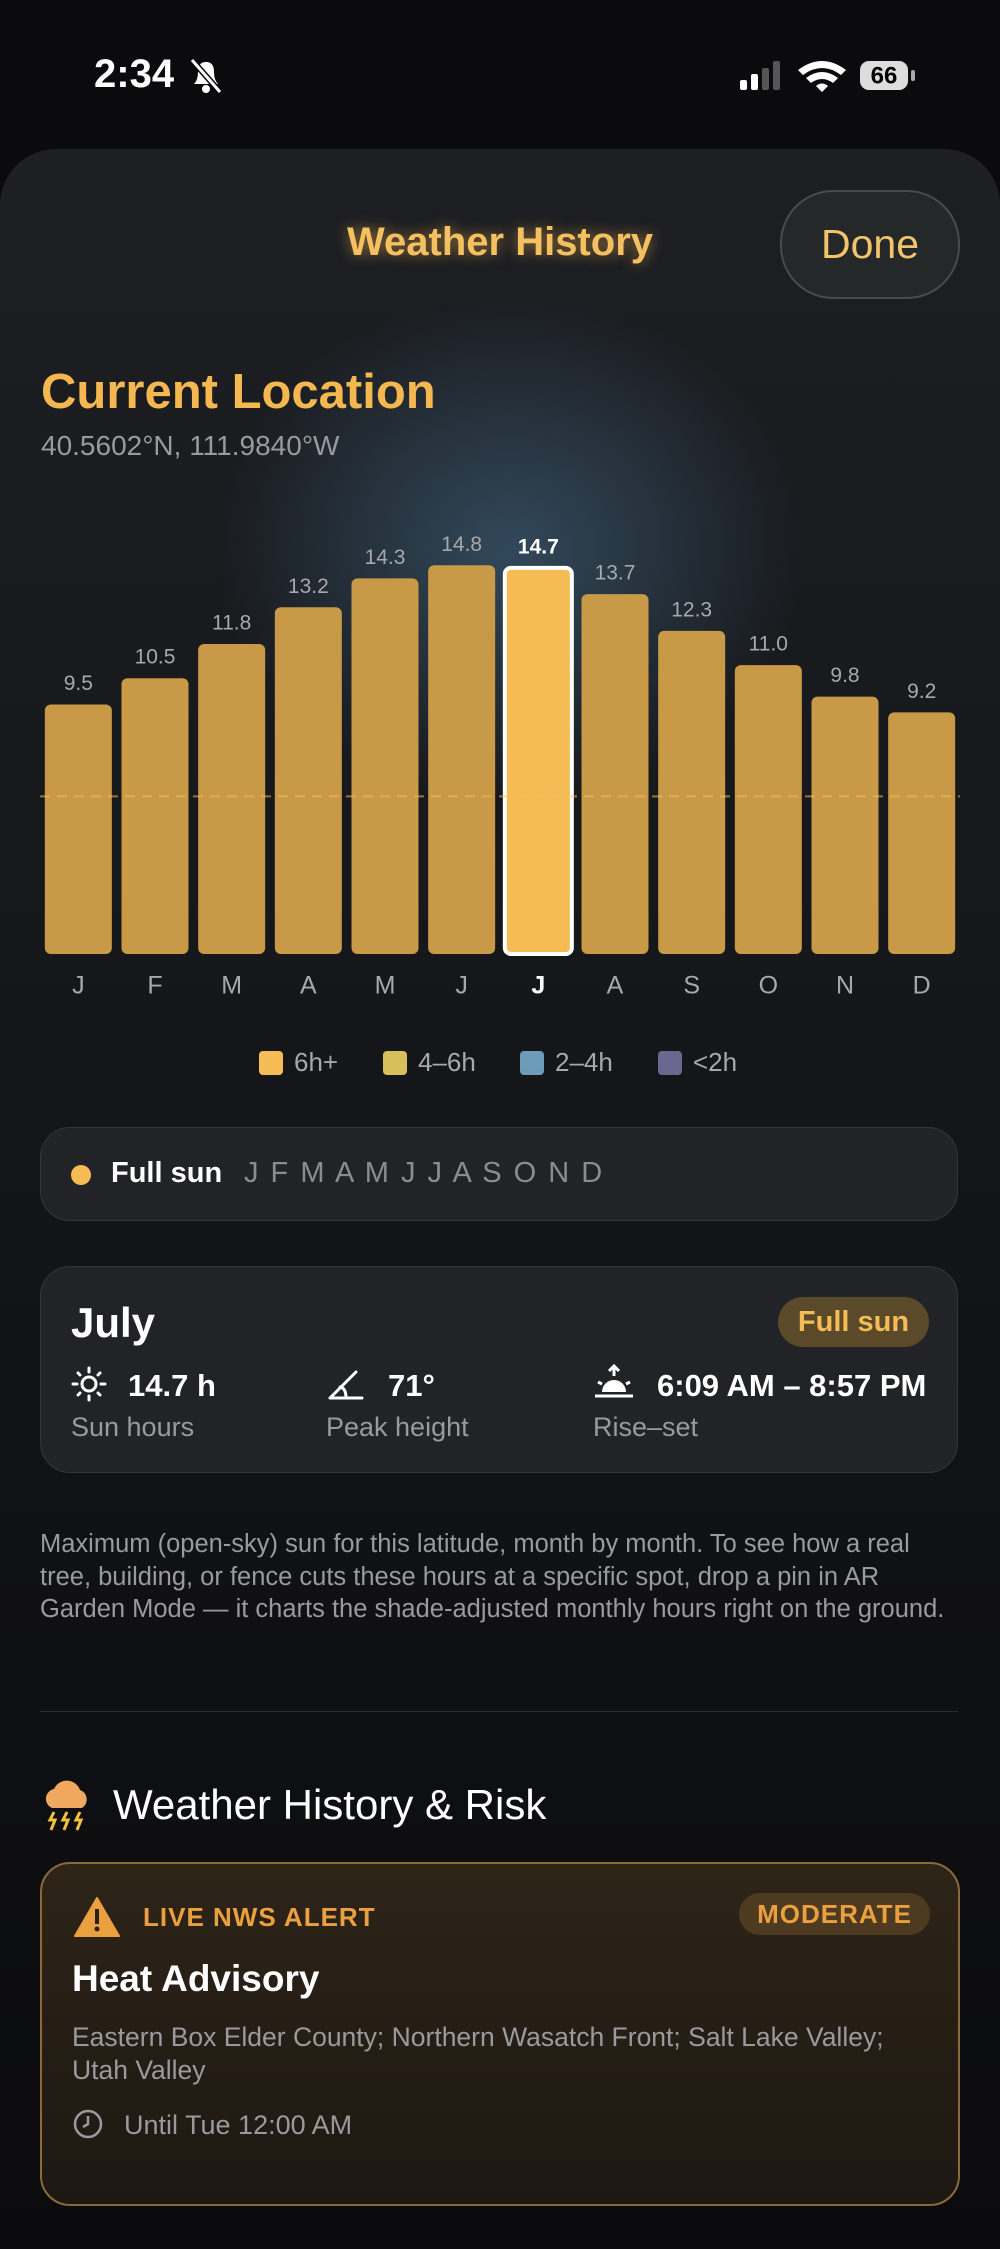 This screenshot has height=2249, width=1000. What do you see at coordinates (196, 1978) in the screenshot?
I see `alert-title: Heat Advisory` at bounding box center [196, 1978].